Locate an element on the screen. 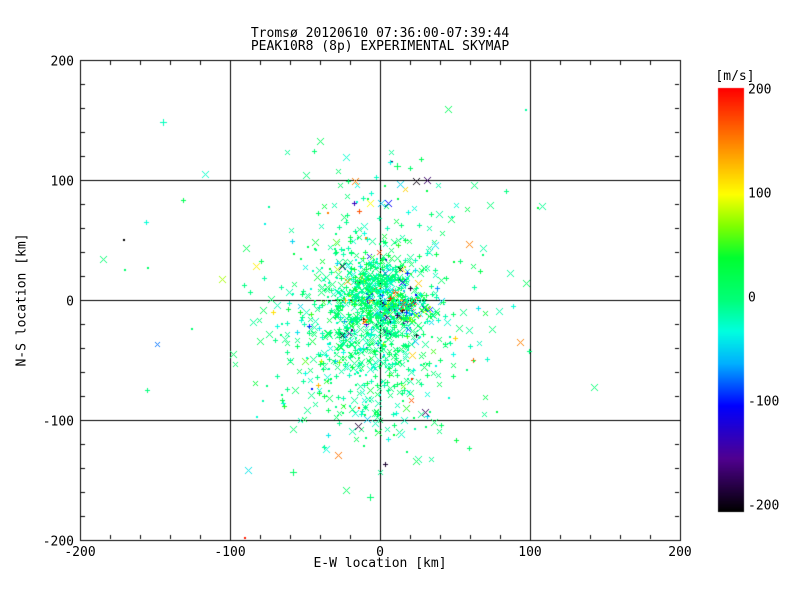 The width and height of the screenshot is (800, 600). x-tick-label--100: -100 is located at coordinates (230, 552).